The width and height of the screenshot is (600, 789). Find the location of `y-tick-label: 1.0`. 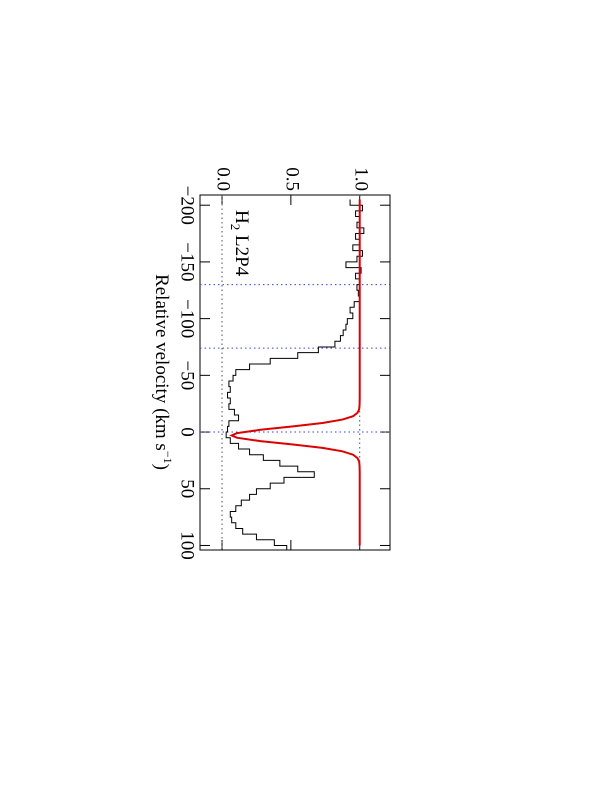

y-tick-label: 1.0 is located at coordinates (360, 179).